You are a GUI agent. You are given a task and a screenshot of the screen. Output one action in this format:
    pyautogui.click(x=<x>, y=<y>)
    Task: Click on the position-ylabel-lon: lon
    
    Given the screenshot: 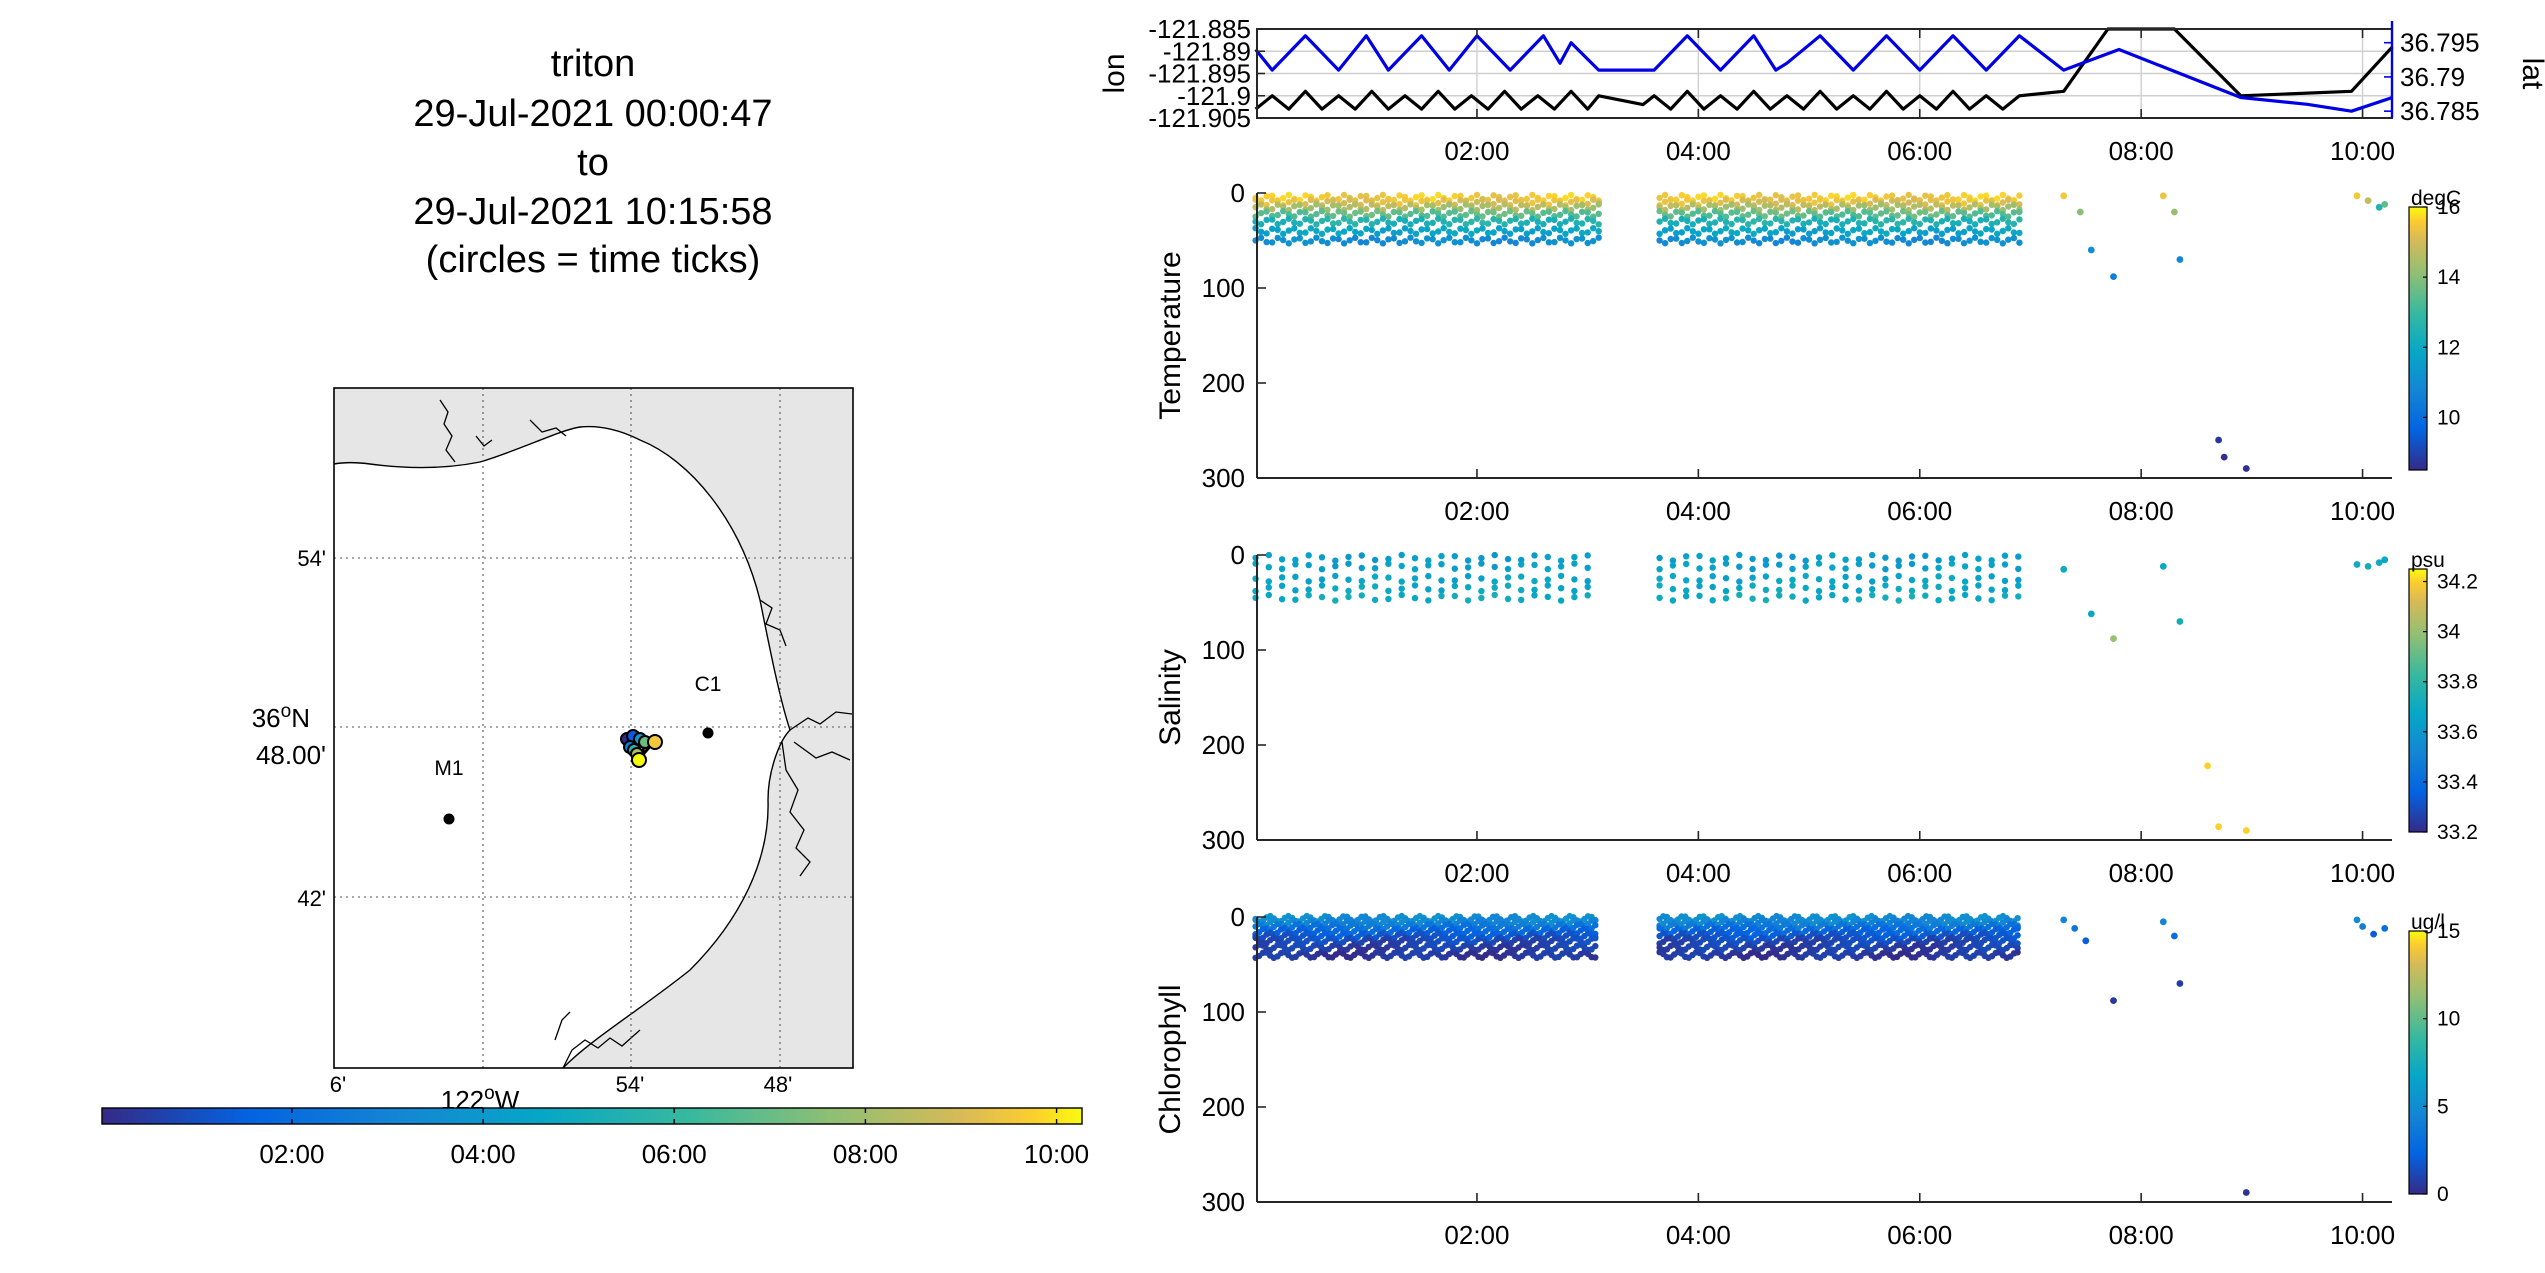 What is the action you would take?
    pyautogui.click(x=1114, y=73)
    